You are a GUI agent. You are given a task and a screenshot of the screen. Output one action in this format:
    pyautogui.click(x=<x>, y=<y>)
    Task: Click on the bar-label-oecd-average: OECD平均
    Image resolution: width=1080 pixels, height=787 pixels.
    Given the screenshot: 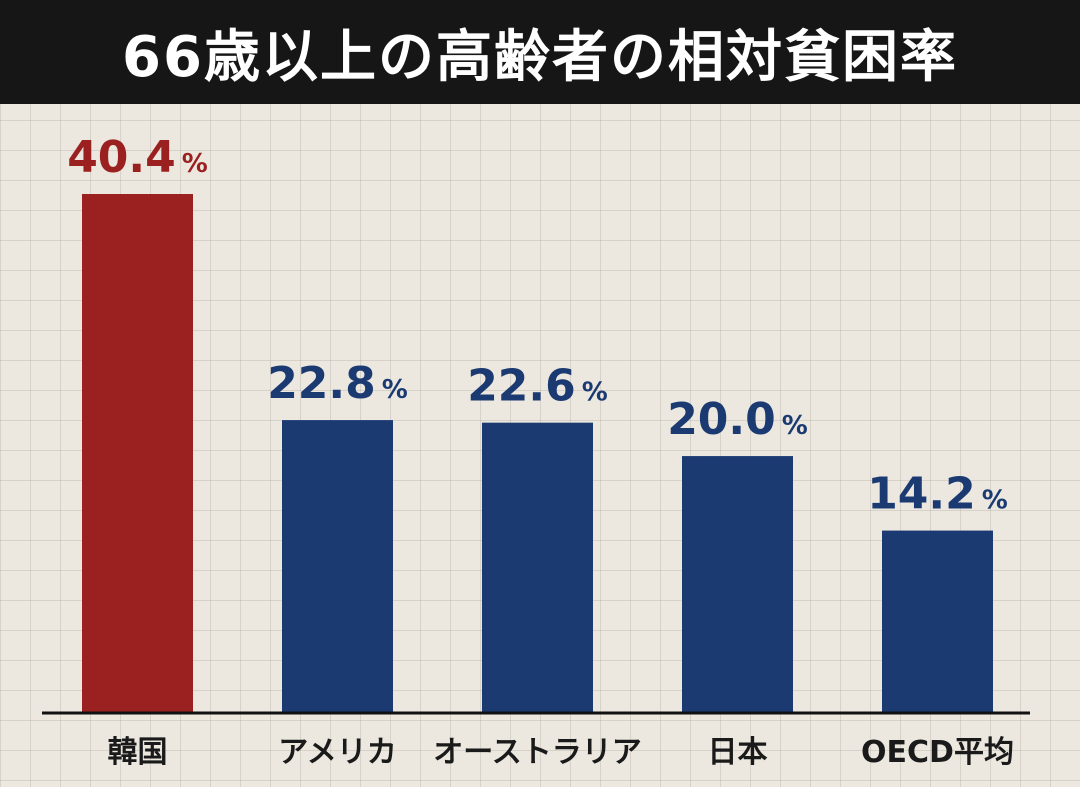 What is the action you would take?
    pyautogui.click(x=937, y=752)
    